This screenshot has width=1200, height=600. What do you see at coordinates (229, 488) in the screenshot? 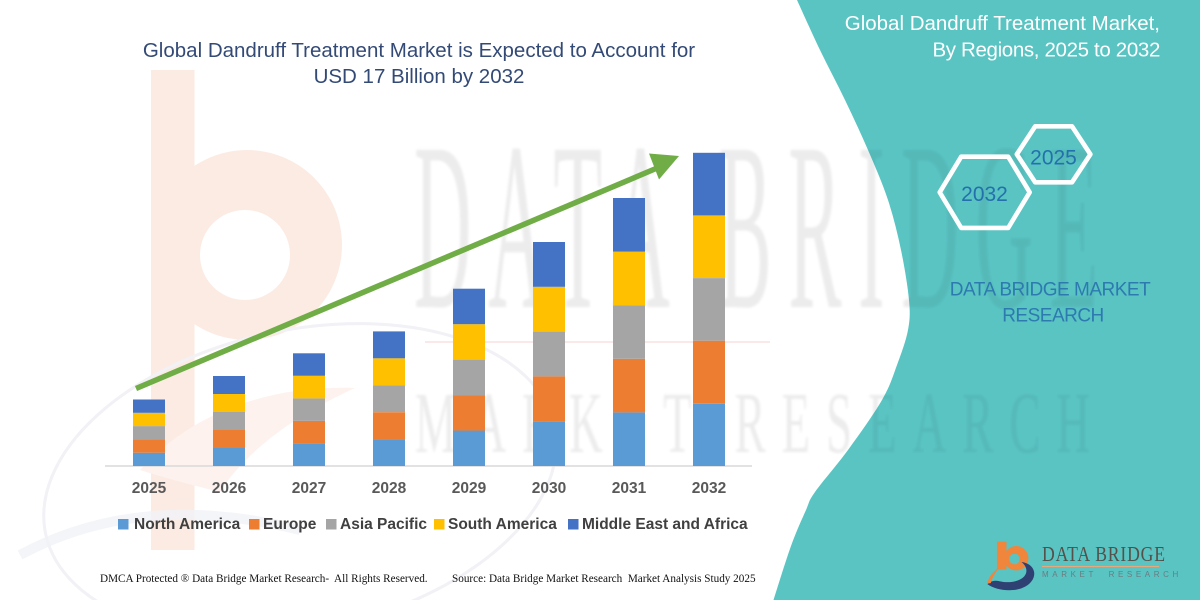
I see `svg-text: 2026` at bounding box center [229, 488].